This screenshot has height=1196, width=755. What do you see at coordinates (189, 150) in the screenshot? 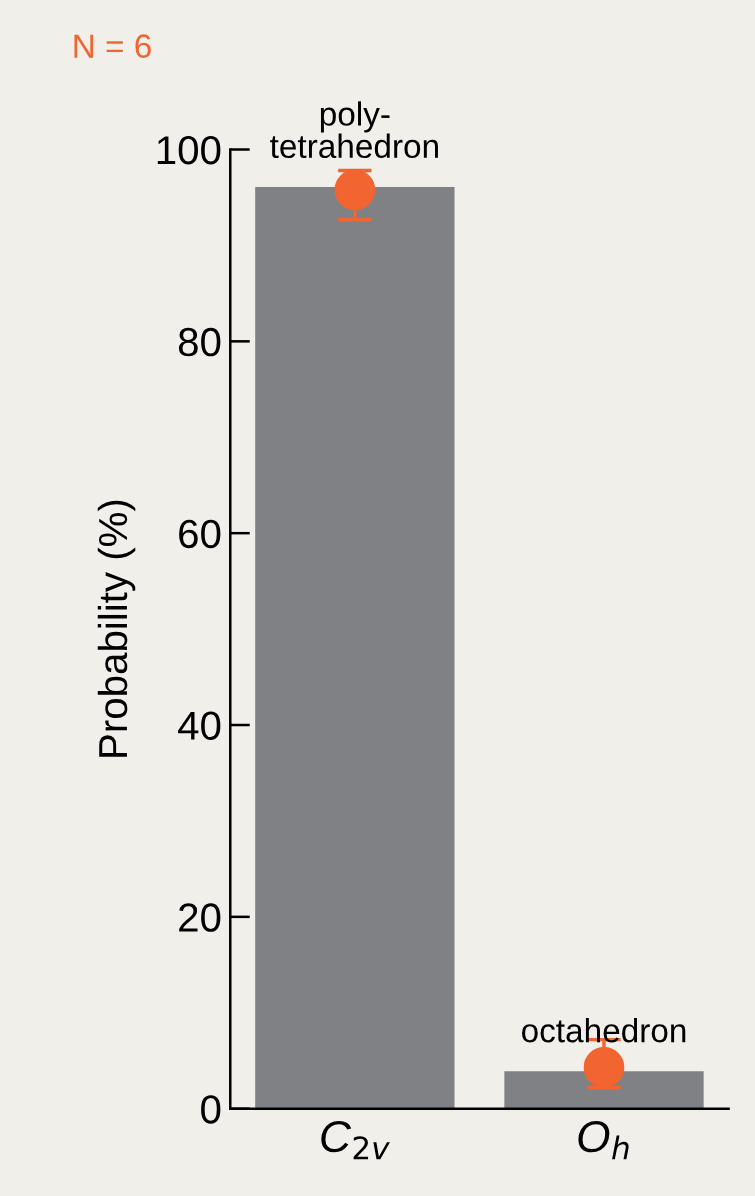
I see `y-tick-label: 100` at bounding box center [189, 150].